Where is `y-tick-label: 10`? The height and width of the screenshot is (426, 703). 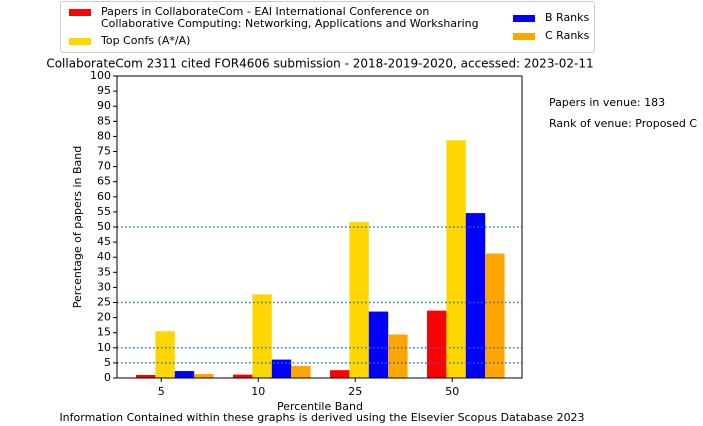 y-tick-label: 10 is located at coordinates (104, 347).